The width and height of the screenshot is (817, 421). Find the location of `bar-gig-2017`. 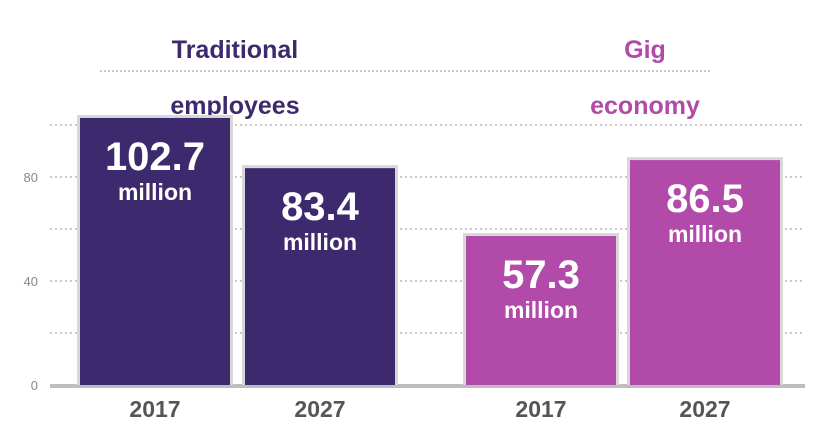

bar-gig-2017 is located at coordinates (541, 310).